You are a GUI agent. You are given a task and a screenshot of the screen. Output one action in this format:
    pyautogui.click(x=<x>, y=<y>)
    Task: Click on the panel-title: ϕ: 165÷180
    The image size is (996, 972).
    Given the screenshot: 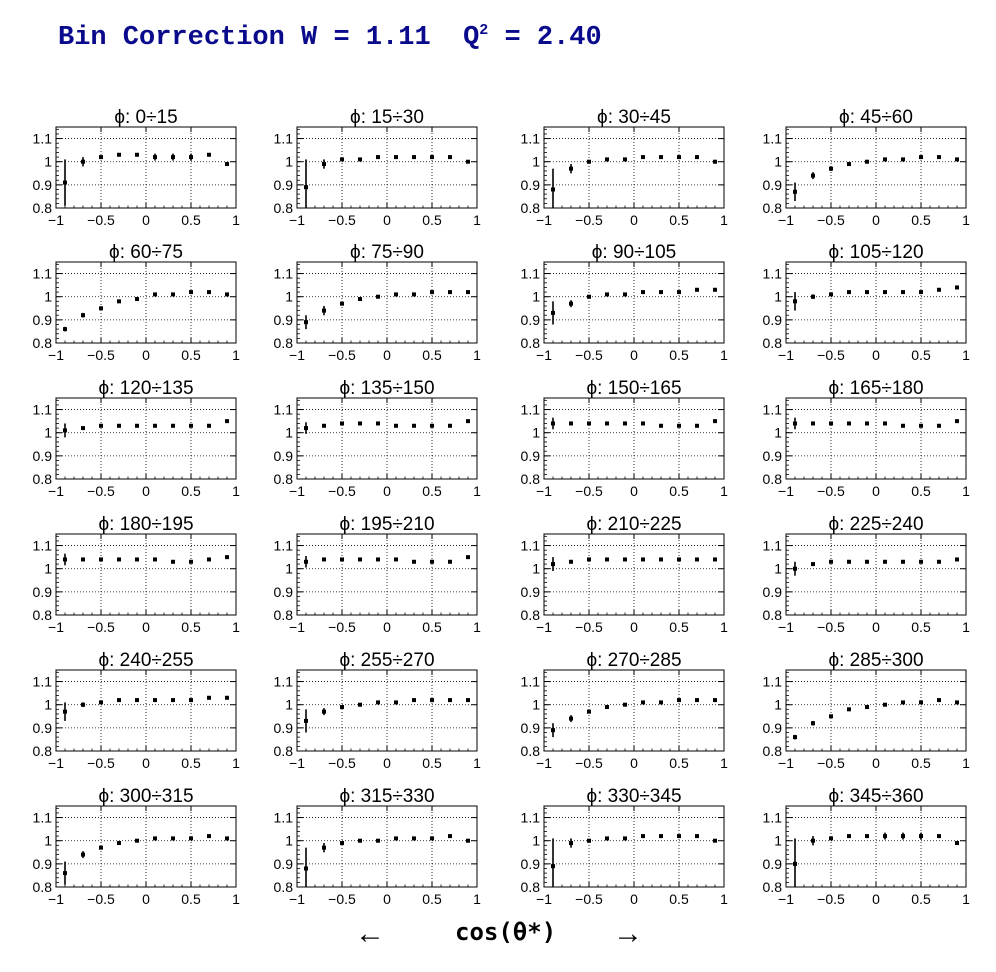 What is the action you would take?
    pyautogui.click(x=875, y=388)
    